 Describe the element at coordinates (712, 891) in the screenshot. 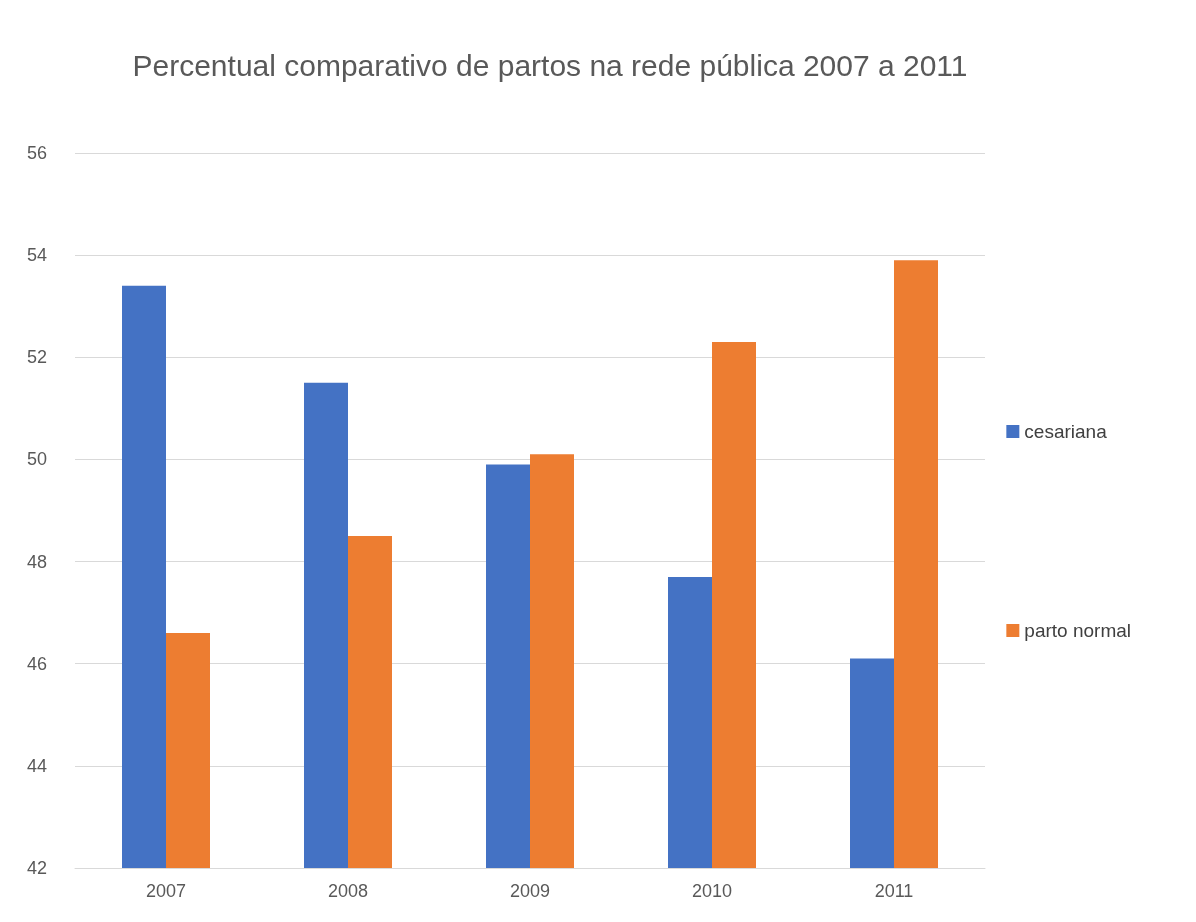

I see `x-tick-label: 2010` at that location.